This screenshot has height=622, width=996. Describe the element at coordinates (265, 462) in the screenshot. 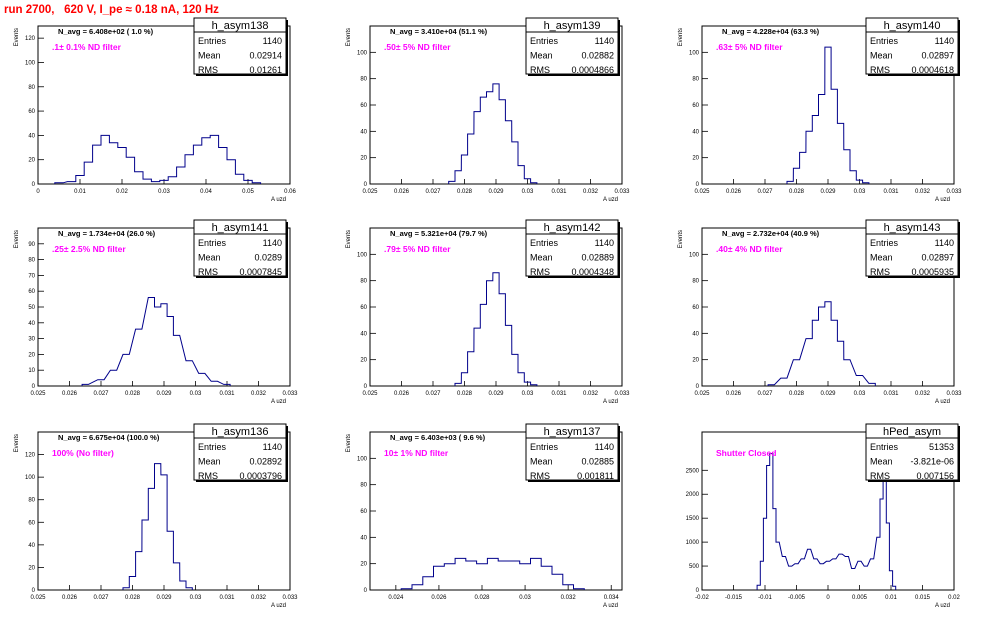

I see `stats-value-mean: 0.02892` at that location.